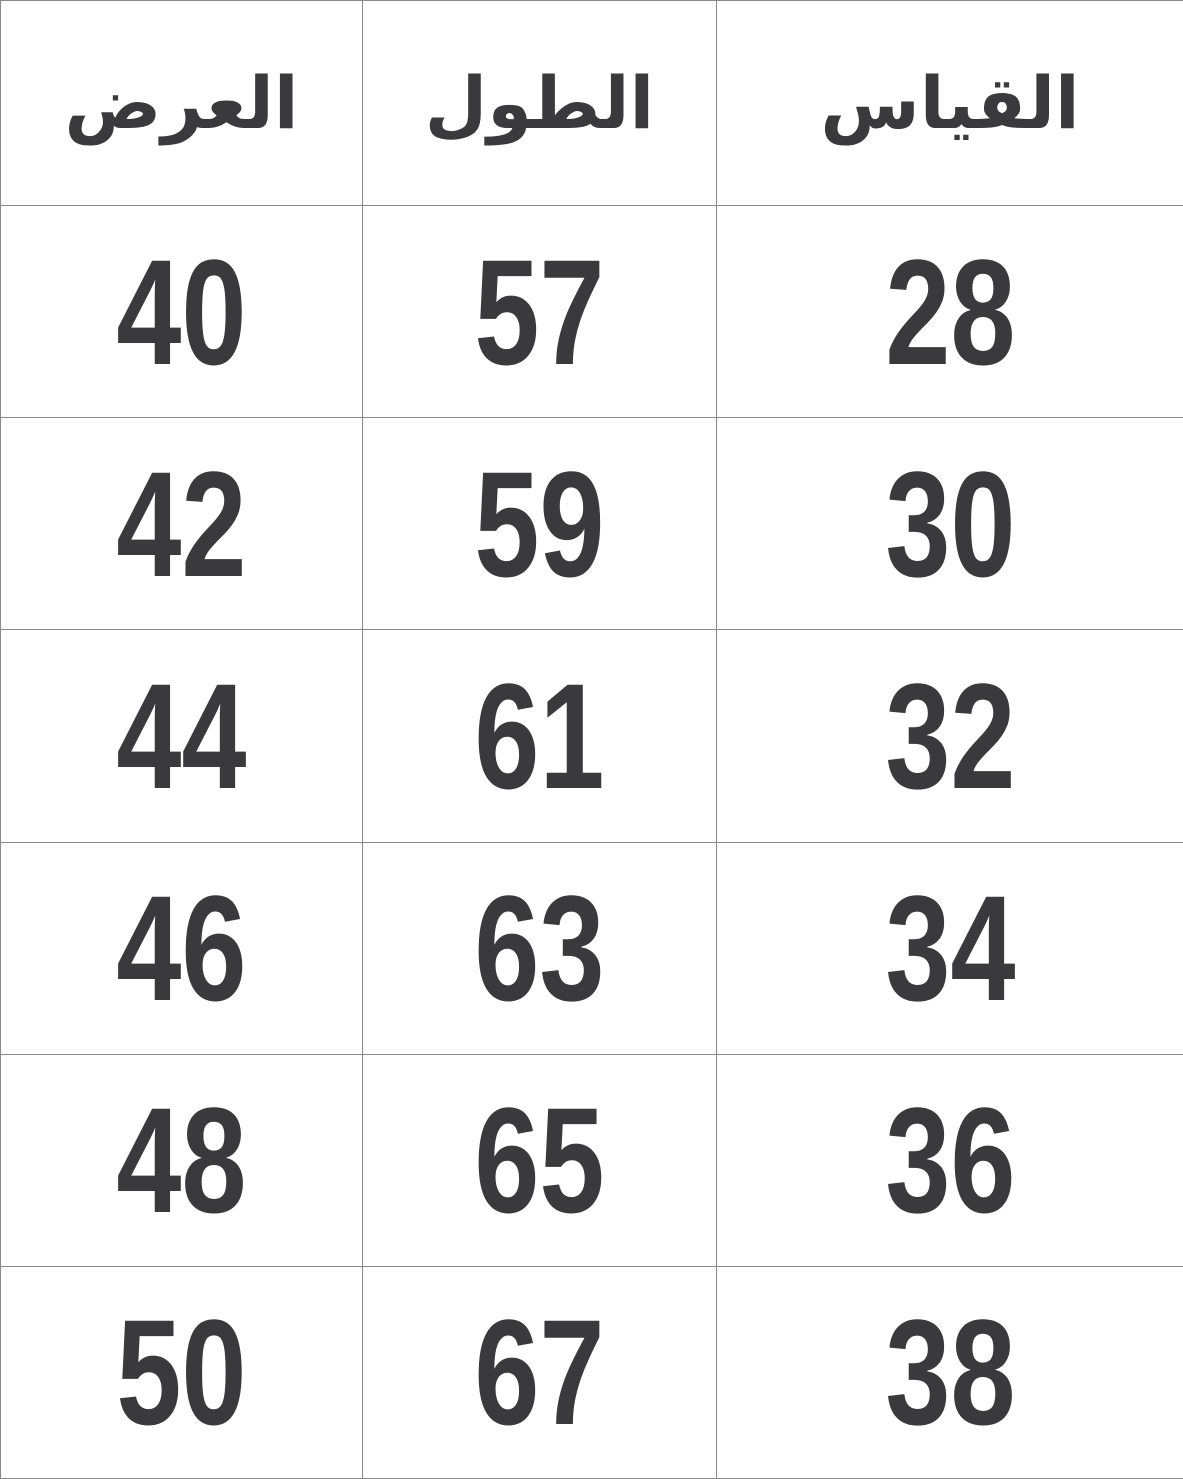 The image size is (1183, 1479). I want to click on cell-value: 65, so click(539, 1160).